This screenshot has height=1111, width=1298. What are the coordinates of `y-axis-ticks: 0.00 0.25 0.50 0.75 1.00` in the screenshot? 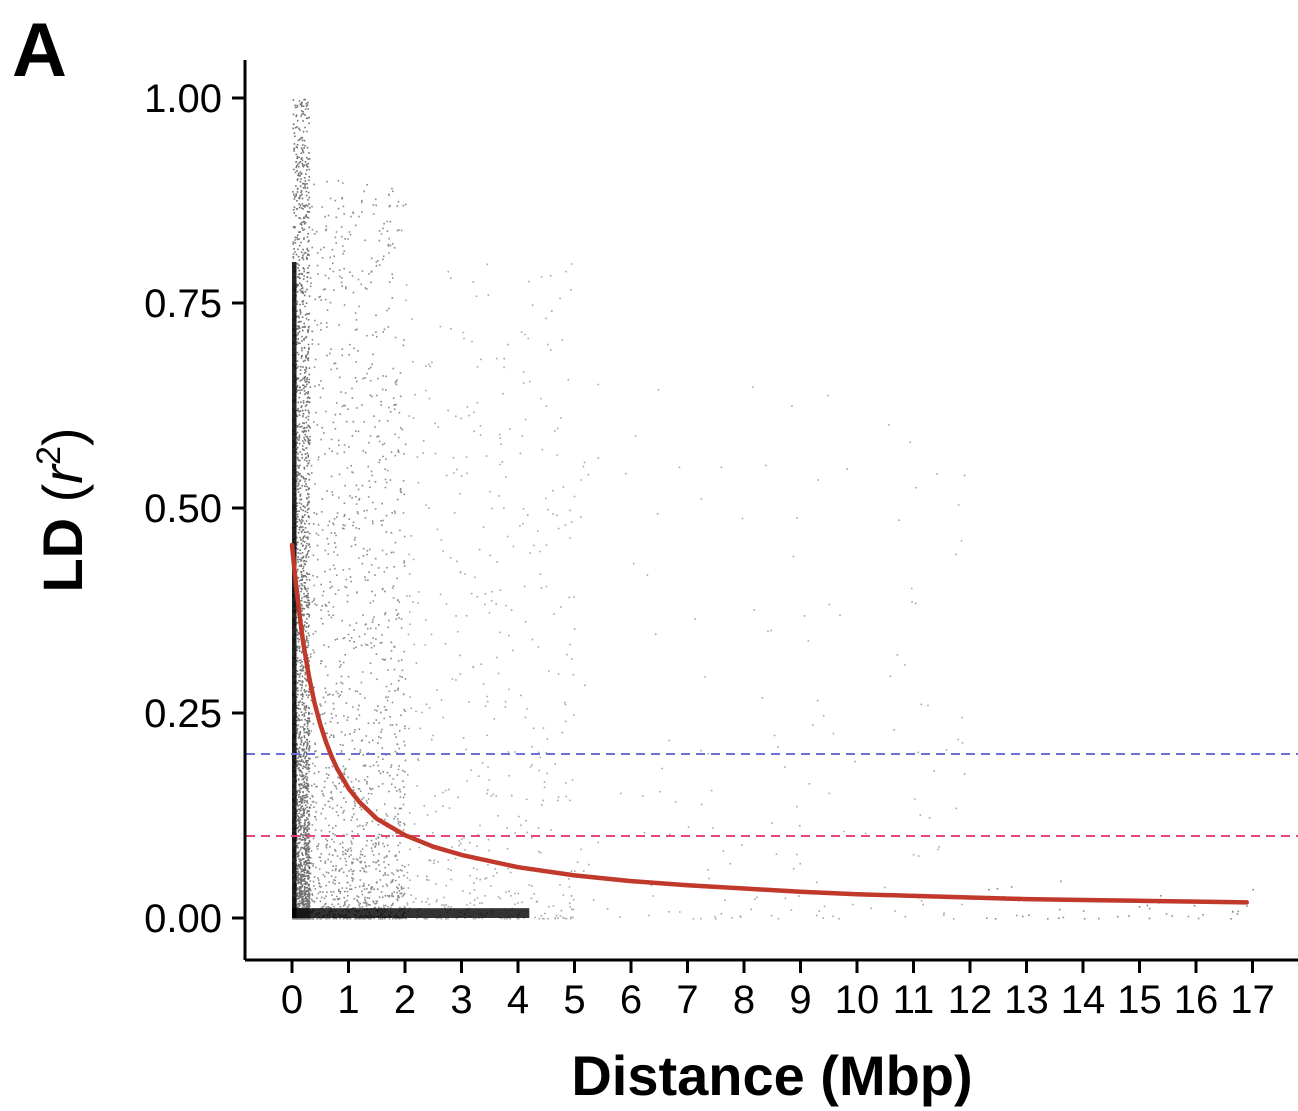 It's located at (194, 509).